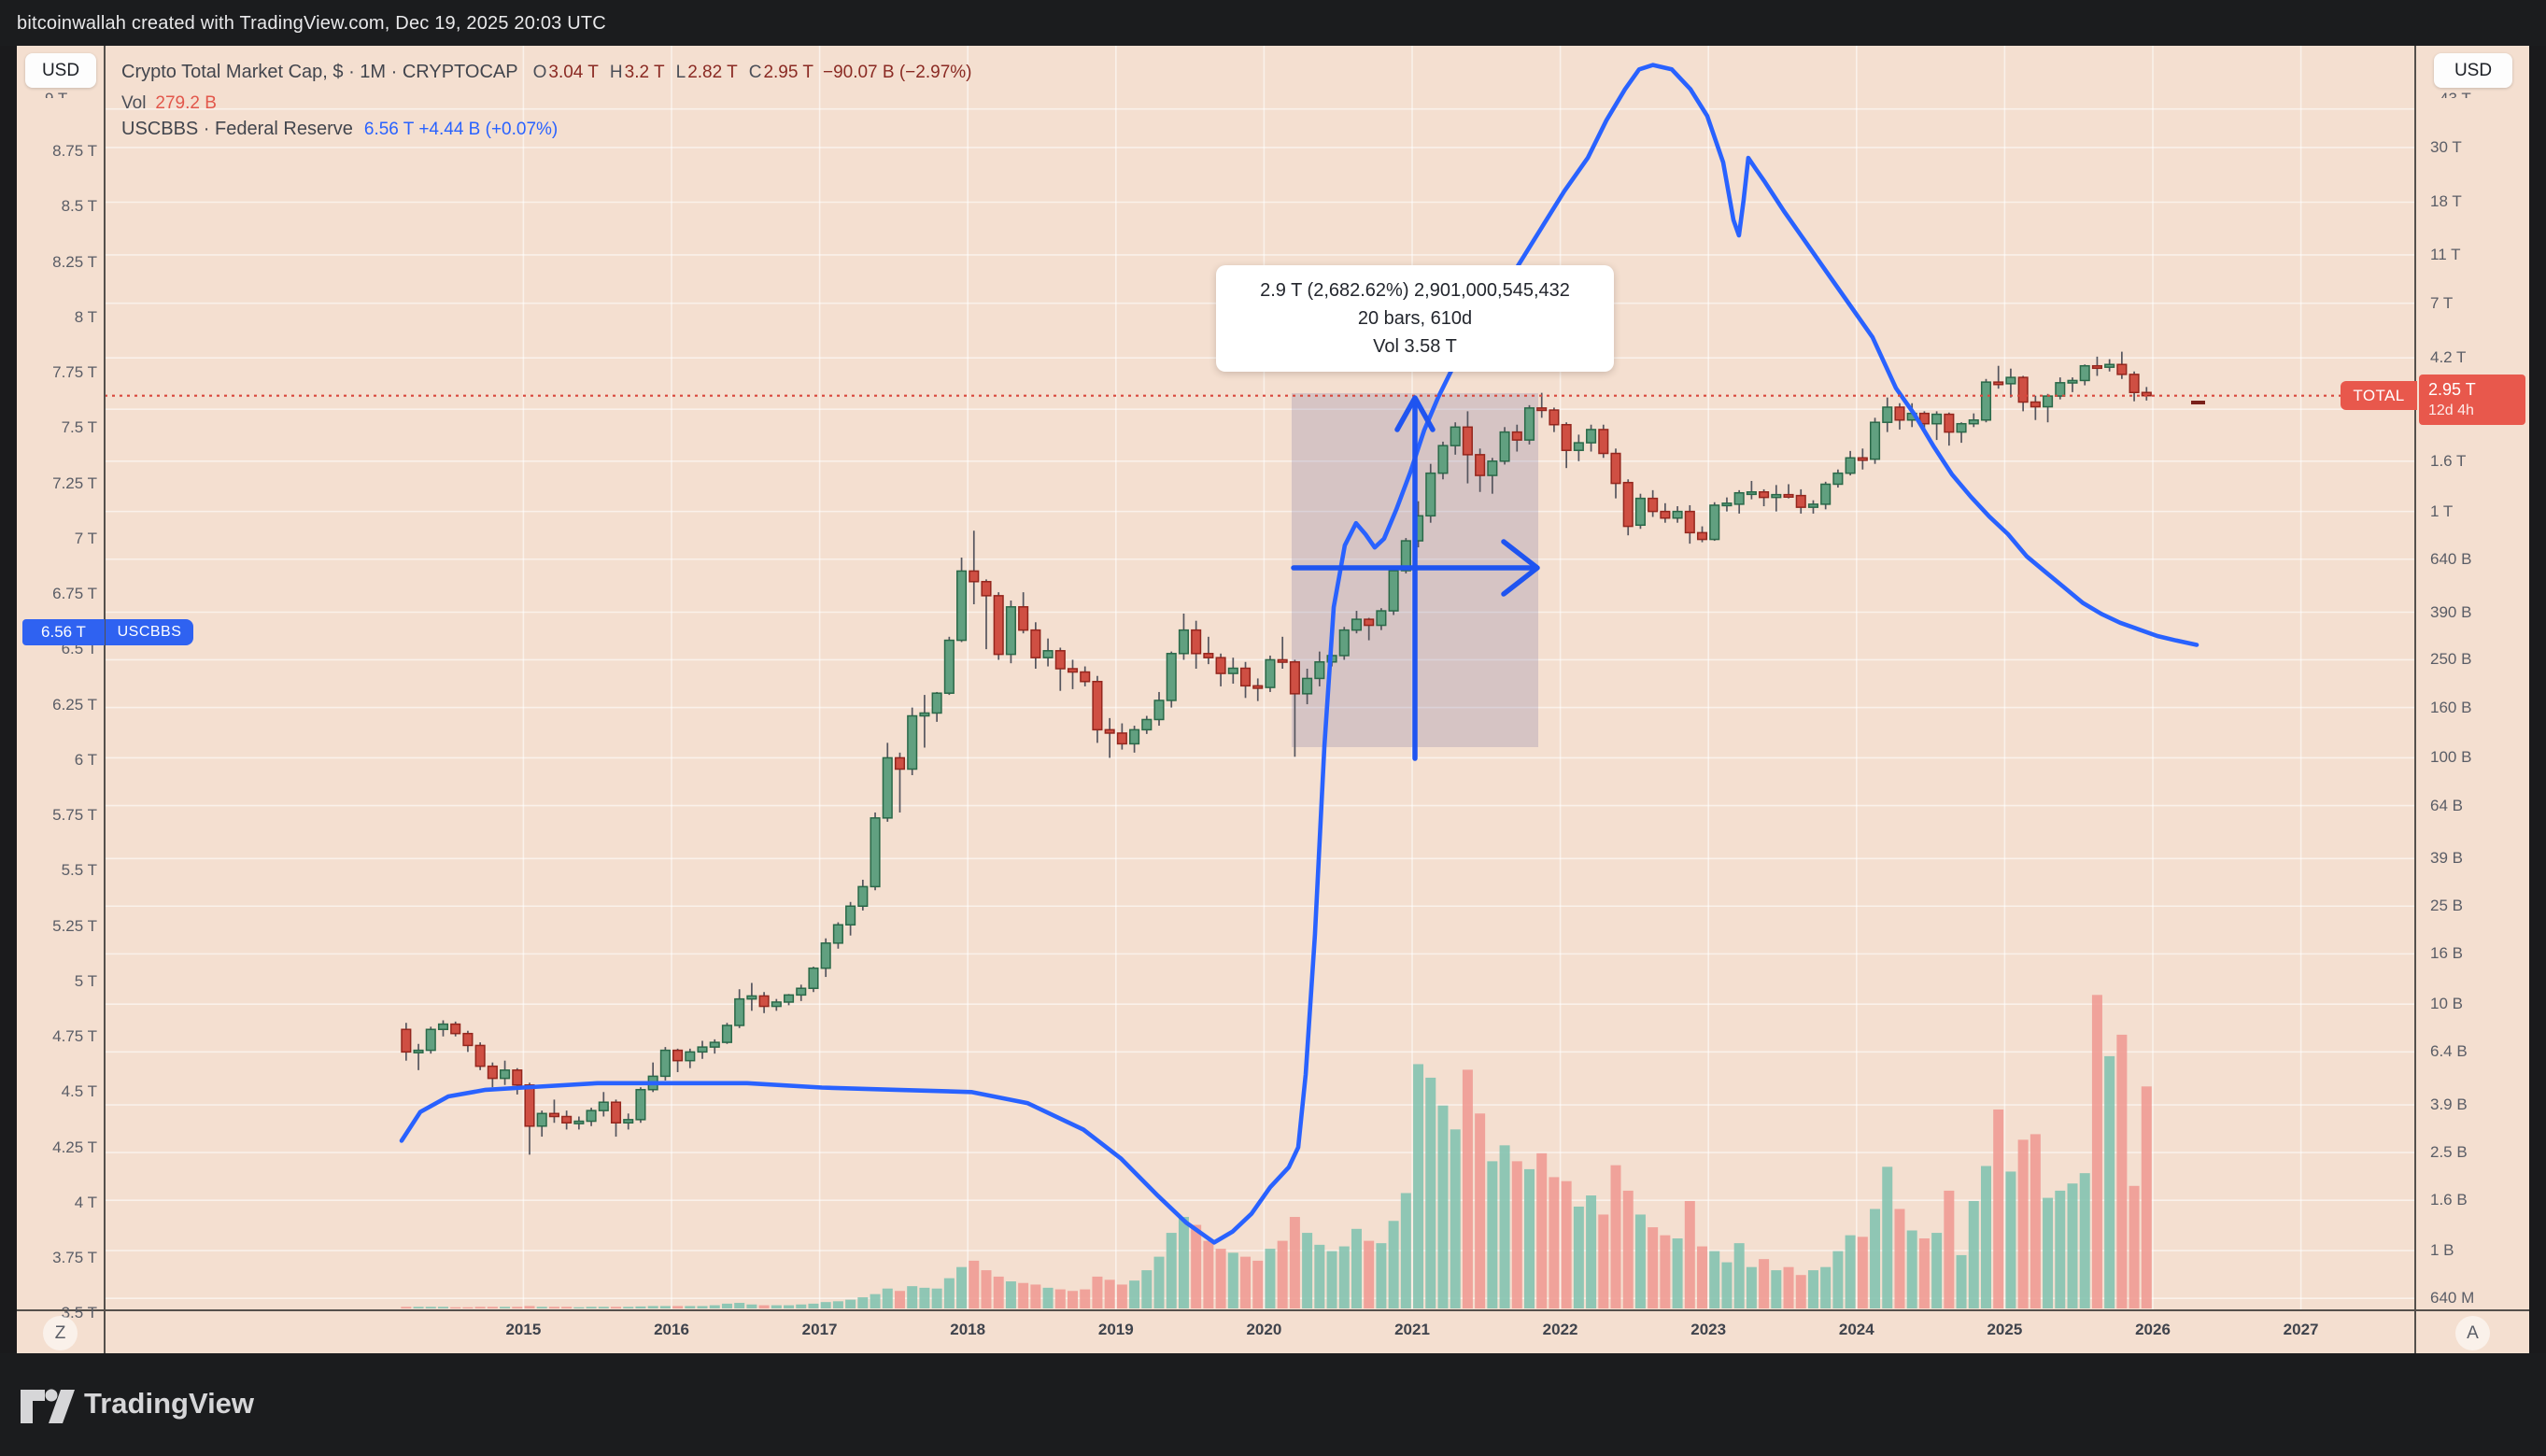  I want to click on timezone-button: Z, so click(61, 1333).